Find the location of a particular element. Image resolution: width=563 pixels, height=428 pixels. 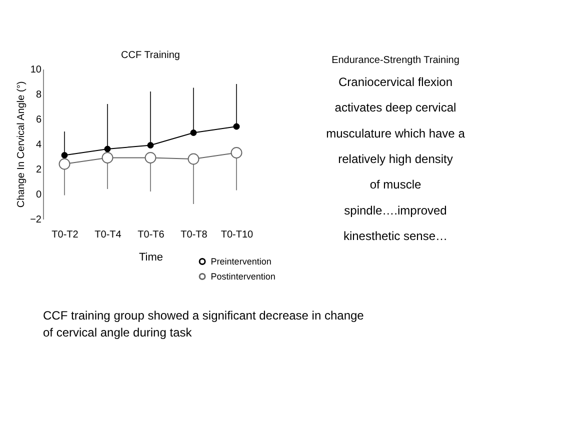

x-axis-title: Time is located at coordinates (151, 258).